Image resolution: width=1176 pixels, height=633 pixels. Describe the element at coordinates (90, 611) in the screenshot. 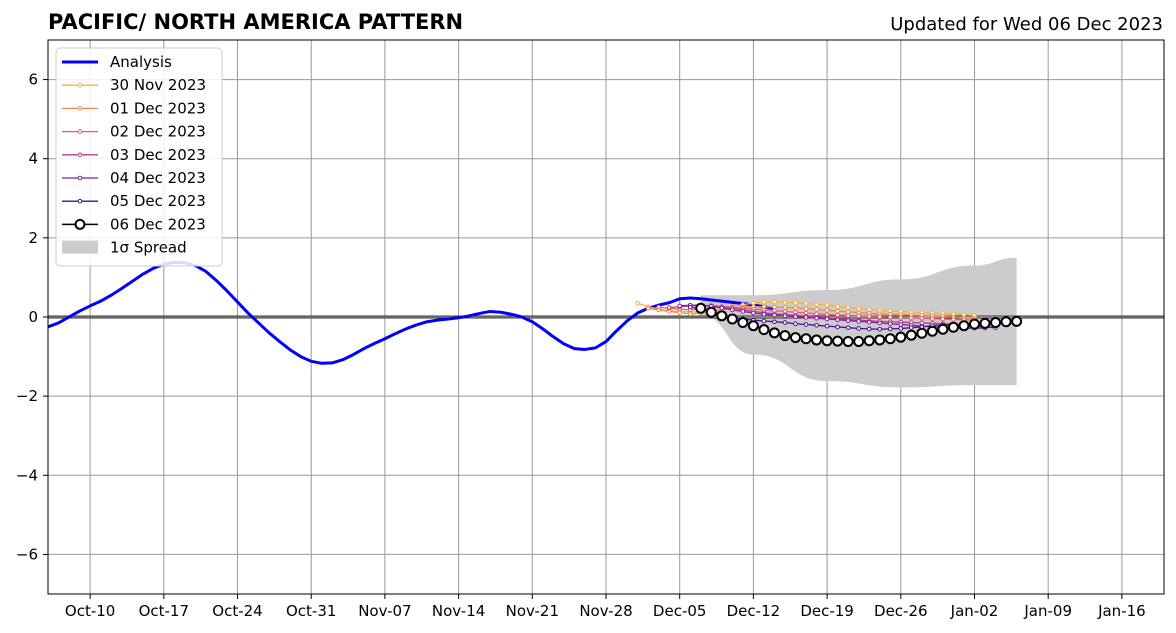

I see `x-tick-label: Oct-10` at that location.